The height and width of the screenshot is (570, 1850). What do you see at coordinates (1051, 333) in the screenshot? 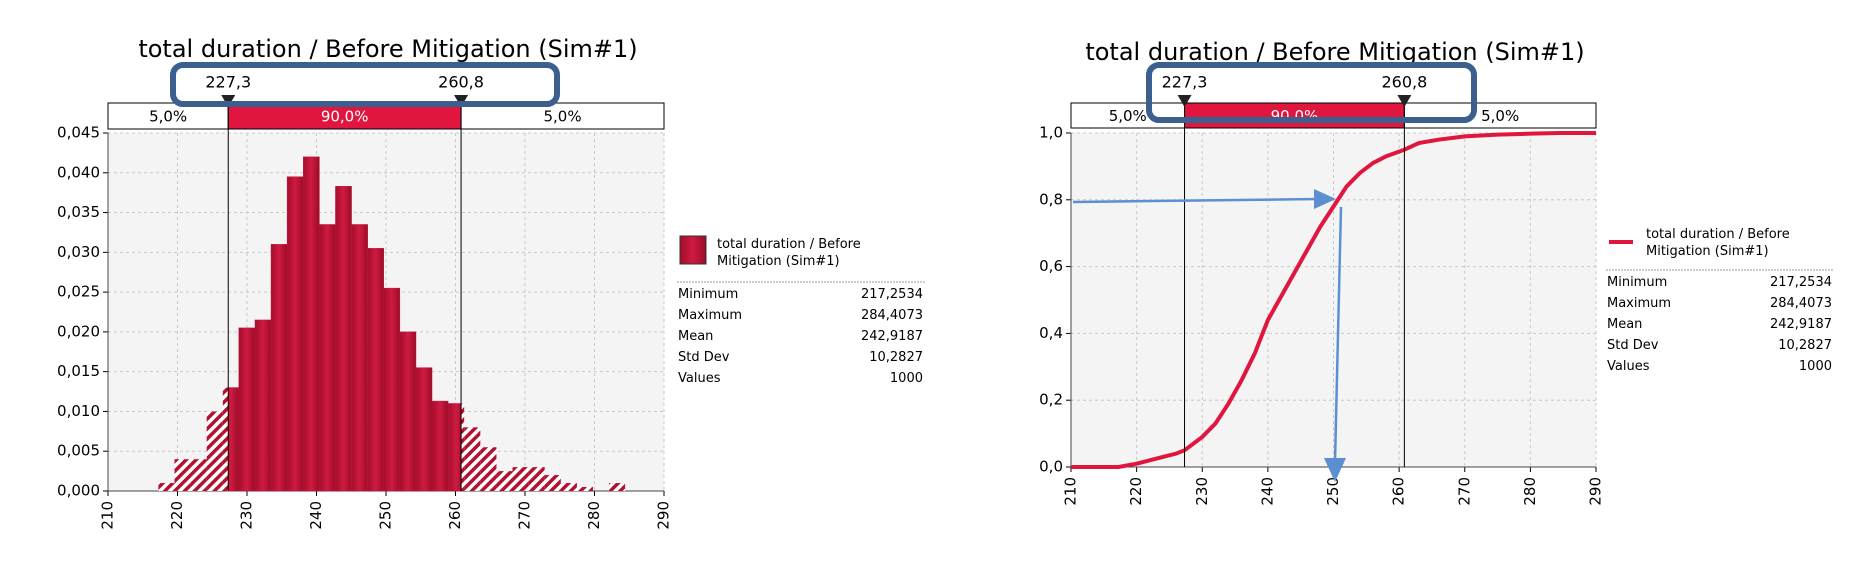
I see `y-tick-label: 0,4` at bounding box center [1051, 333].